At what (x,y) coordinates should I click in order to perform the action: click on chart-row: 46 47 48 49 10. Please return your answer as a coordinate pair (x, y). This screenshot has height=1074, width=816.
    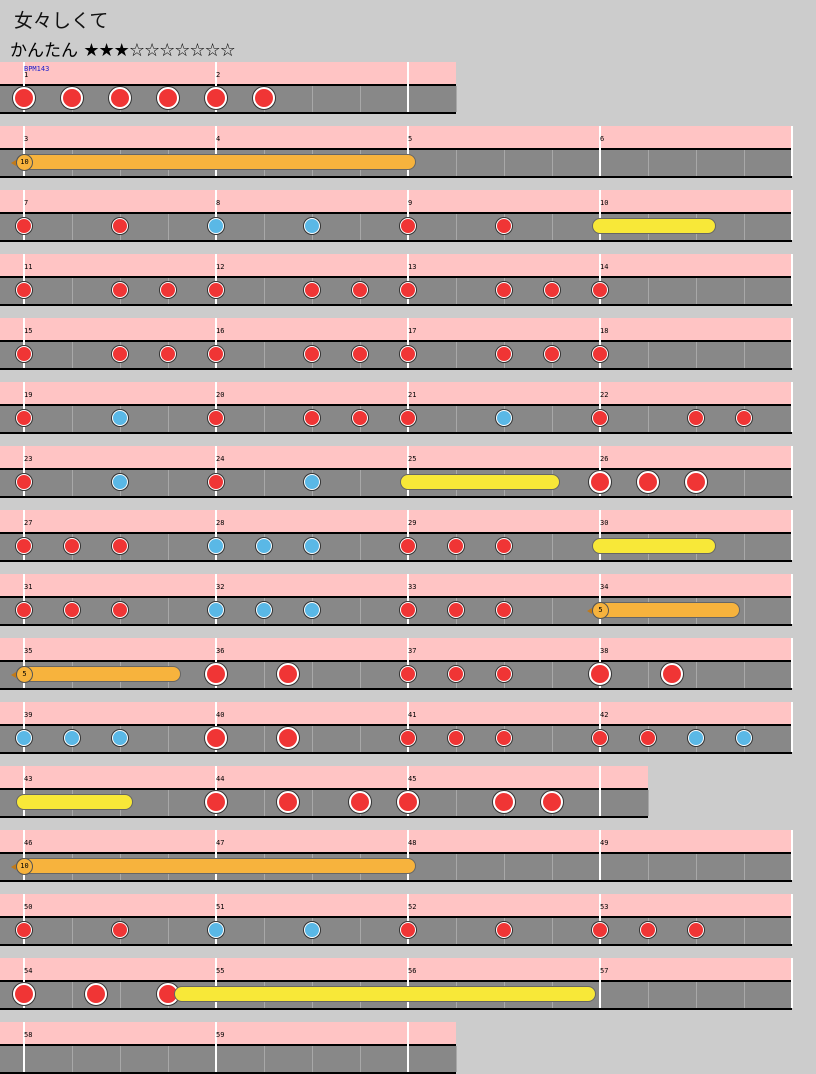
    Looking at the image, I should click on (396, 856).